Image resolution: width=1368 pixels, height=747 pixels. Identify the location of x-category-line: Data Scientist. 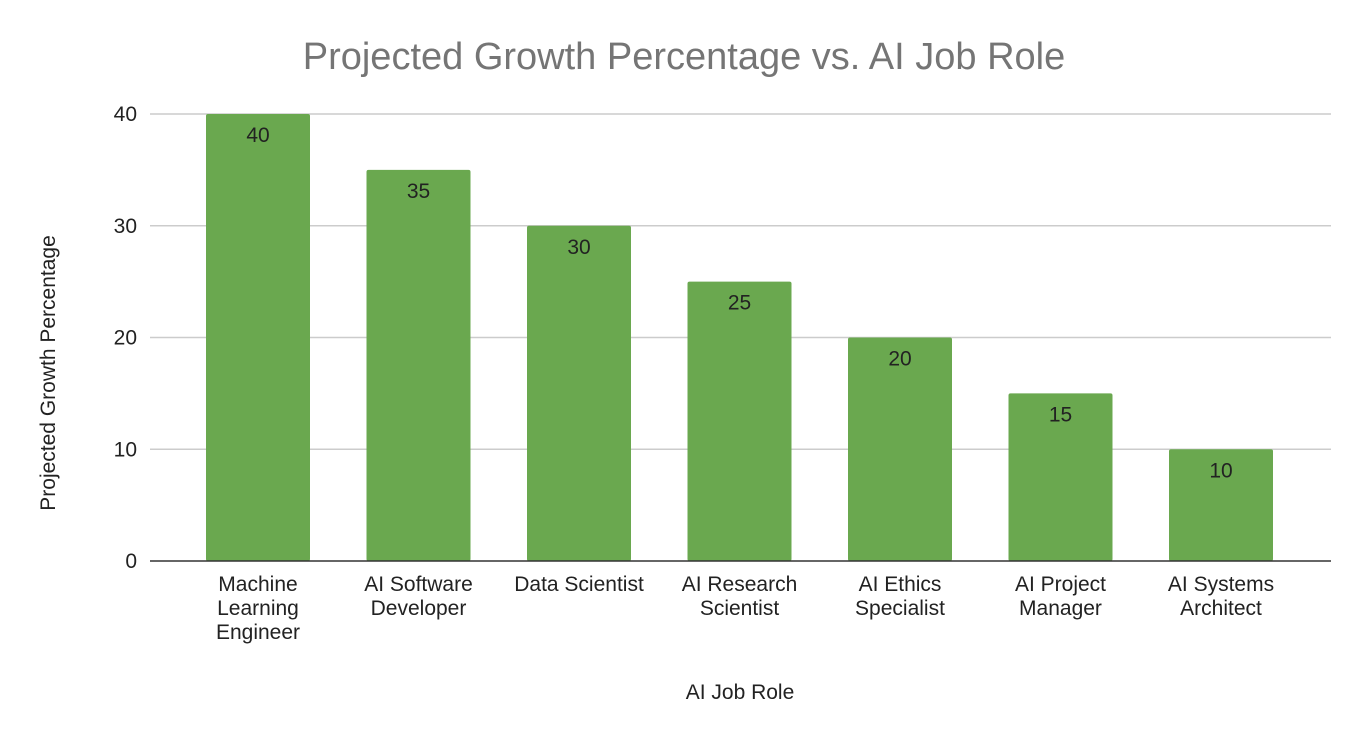
(579, 584).